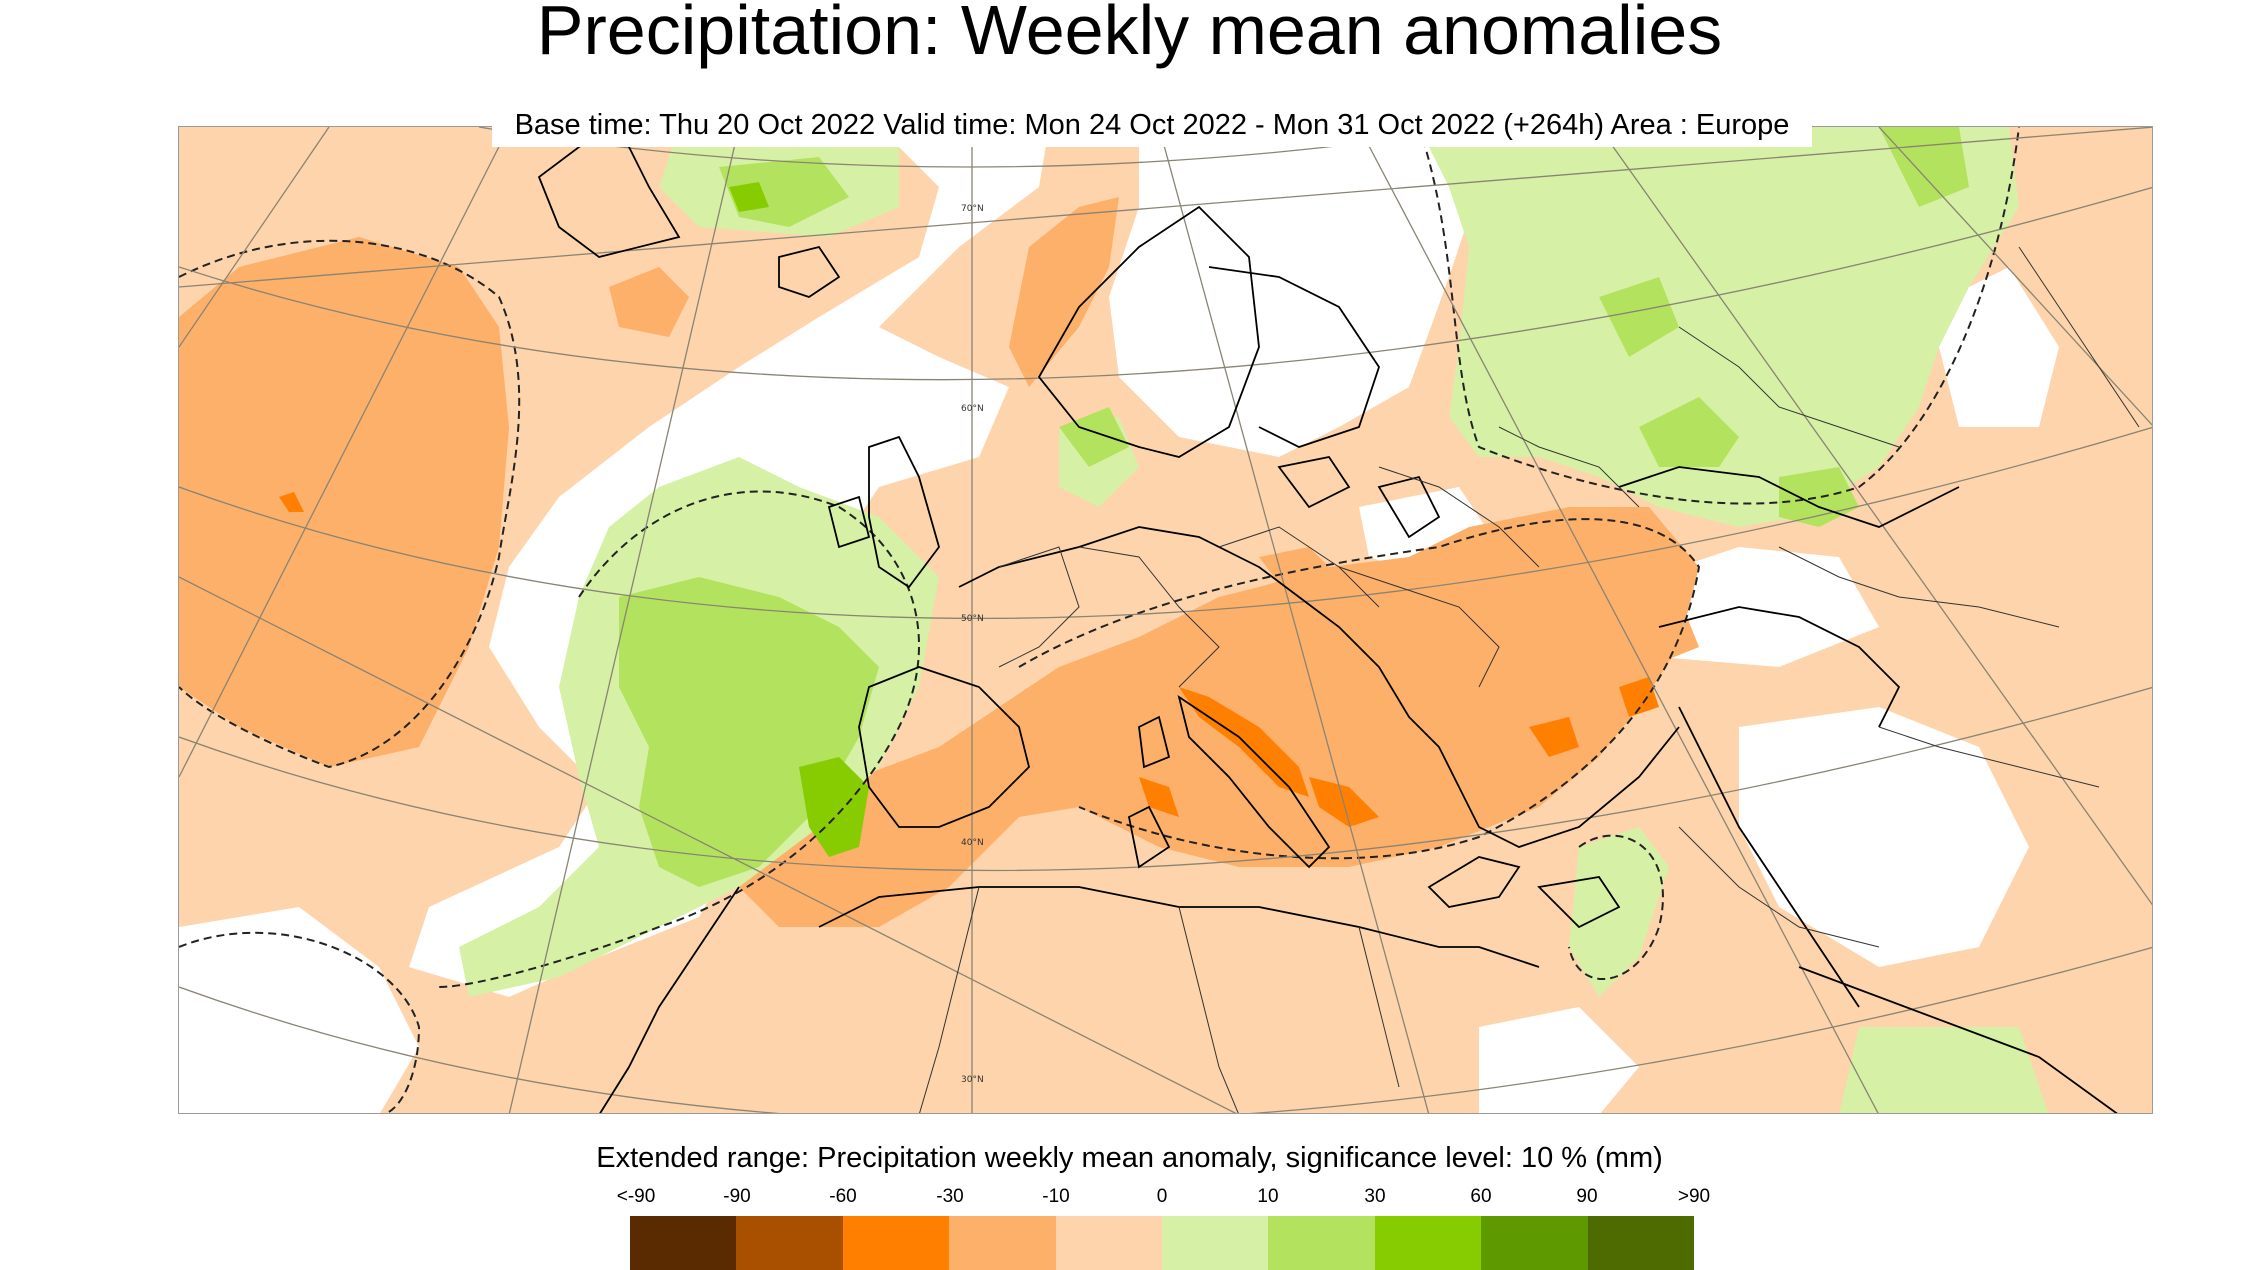  What do you see at coordinates (1129, 34) in the screenshot?
I see `page-title: Precipitation: Weekly mean anomalies` at bounding box center [1129, 34].